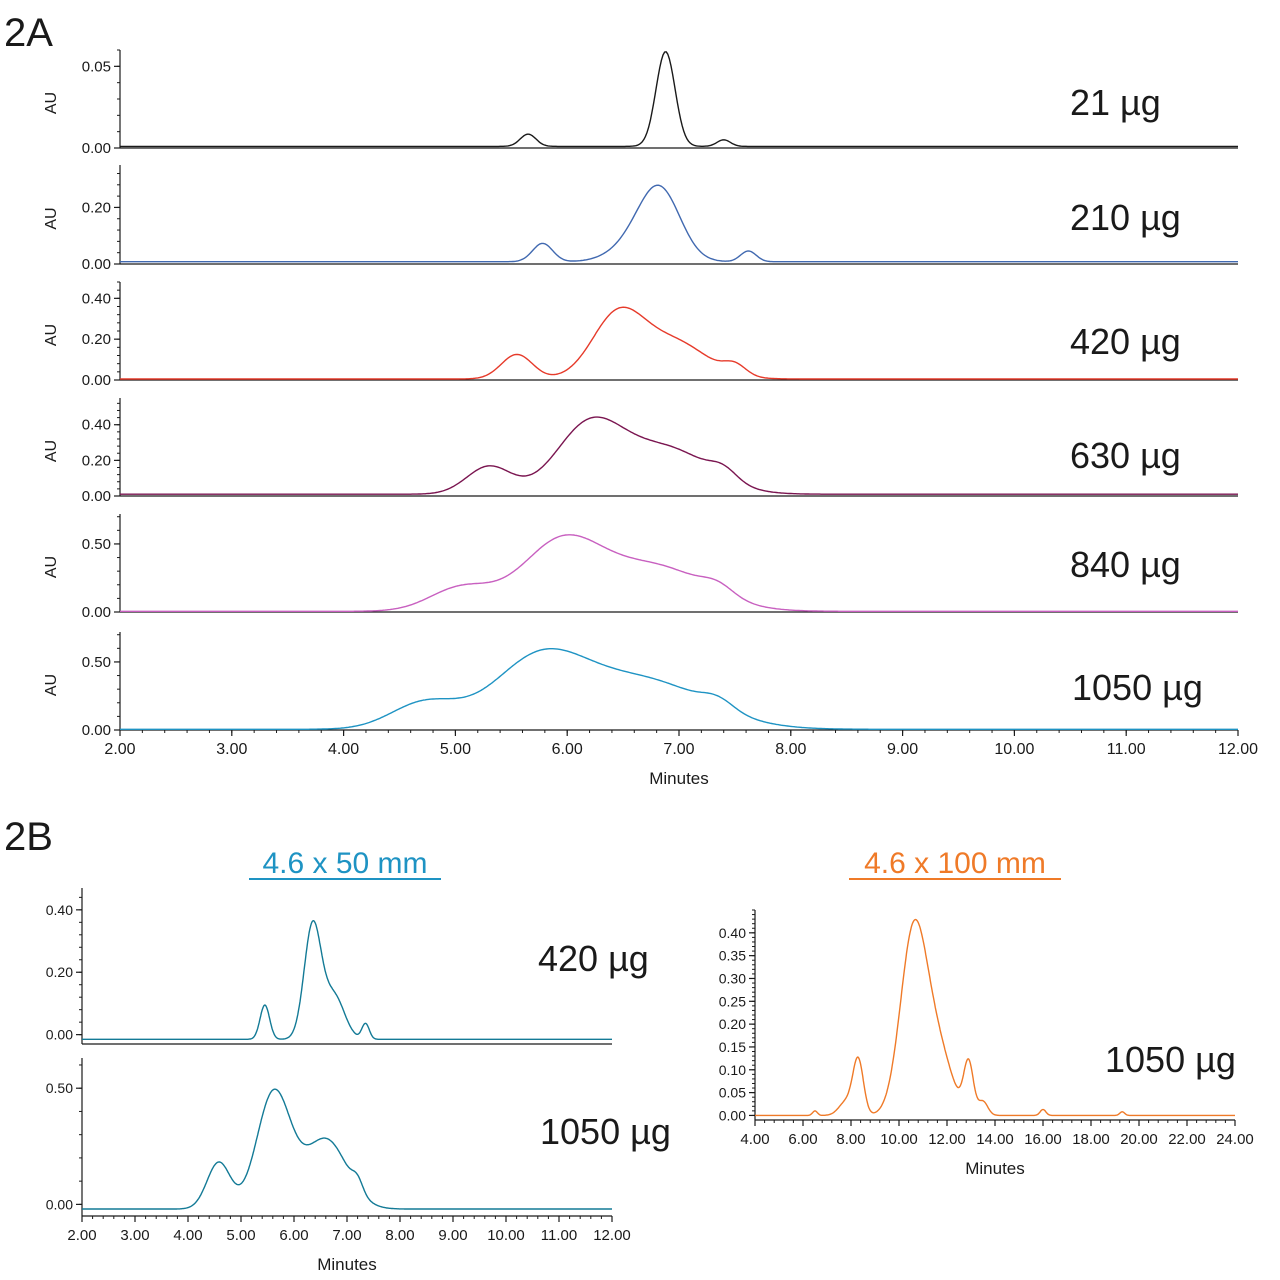 This screenshot has height=1280, width=1280. I want to click on chart-2A-840: 0.00 0.50 AU 840 µg, so click(640, 567).